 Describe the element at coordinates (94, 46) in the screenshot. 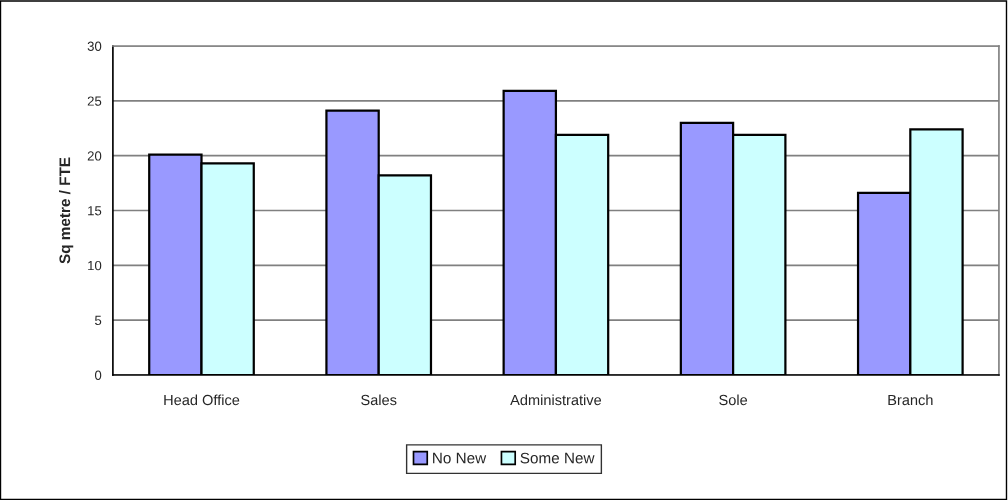

I see `y-tick-label: 30` at that location.